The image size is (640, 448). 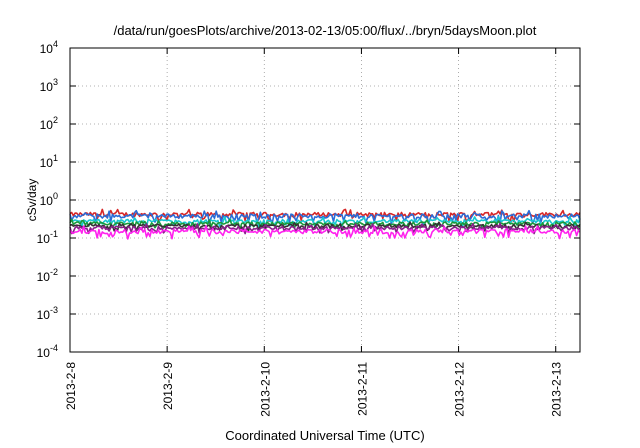 What do you see at coordinates (49, 47) in the screenshot?
I see `y-tick-label: 10⁴` at bounding box center [49, 47].